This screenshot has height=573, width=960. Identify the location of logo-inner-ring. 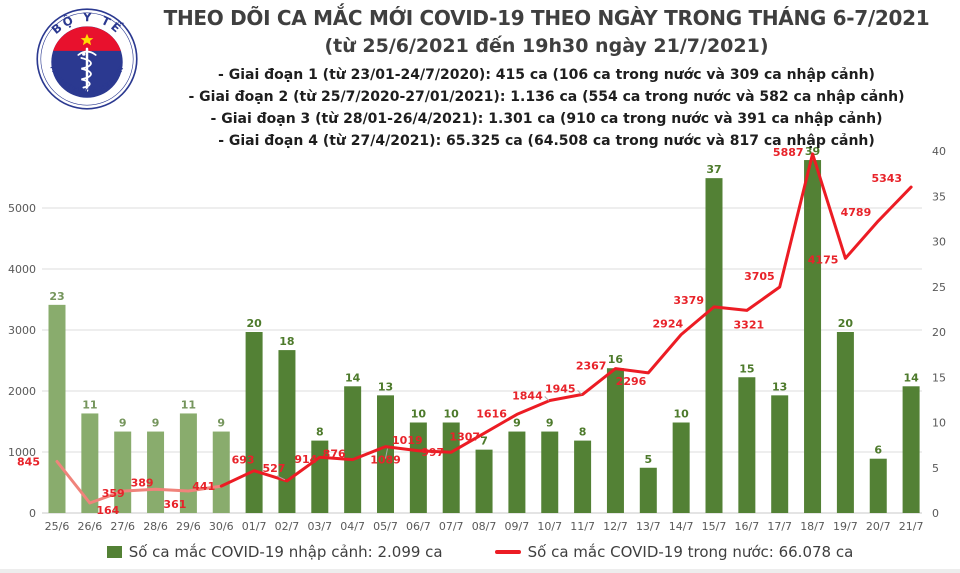
(87, 59).